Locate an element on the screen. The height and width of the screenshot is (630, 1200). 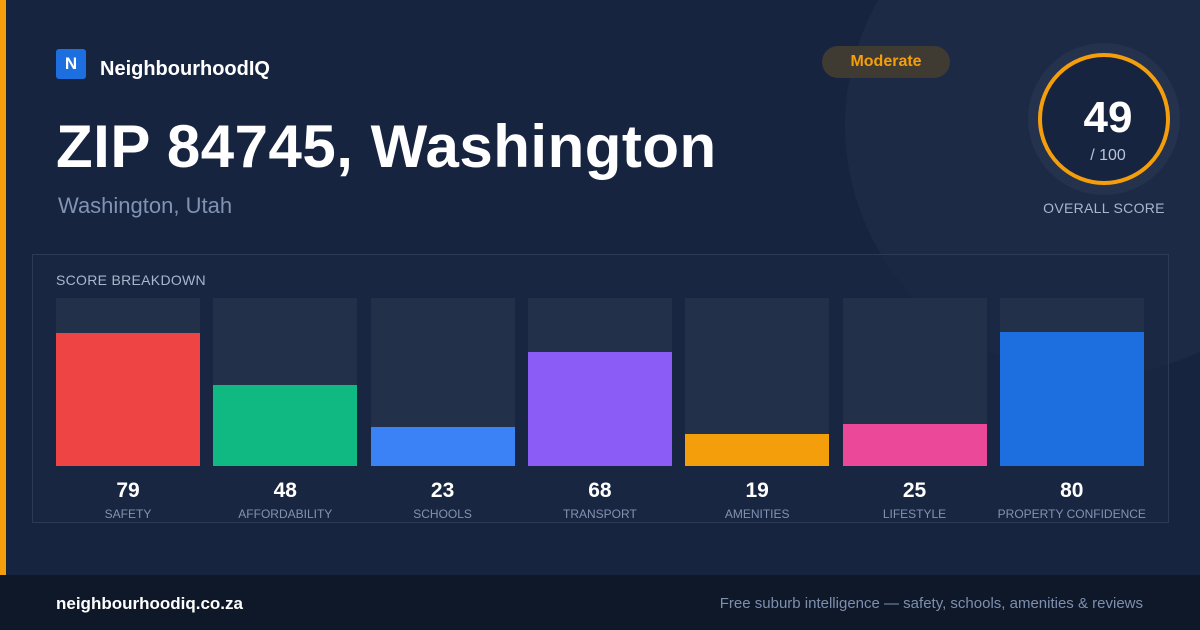
metric-value: 23 is located at coordinates (442, 490).